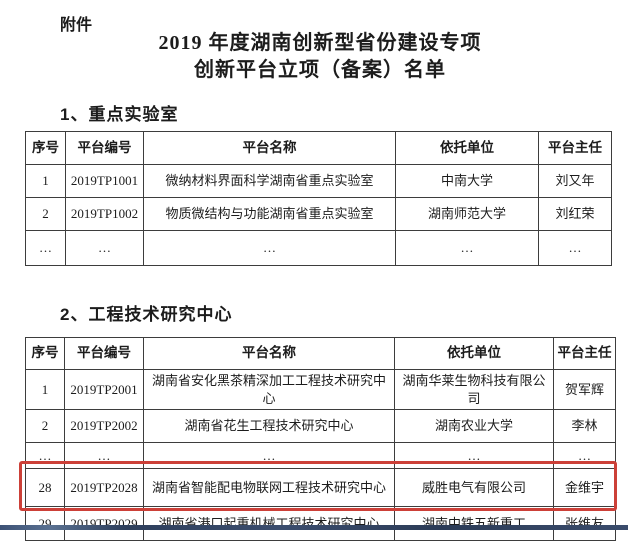 The image size is (628, 541). I want to click on cell-supporting-unit: 湖南华莱生物科技有限公司, so click(474, 389).